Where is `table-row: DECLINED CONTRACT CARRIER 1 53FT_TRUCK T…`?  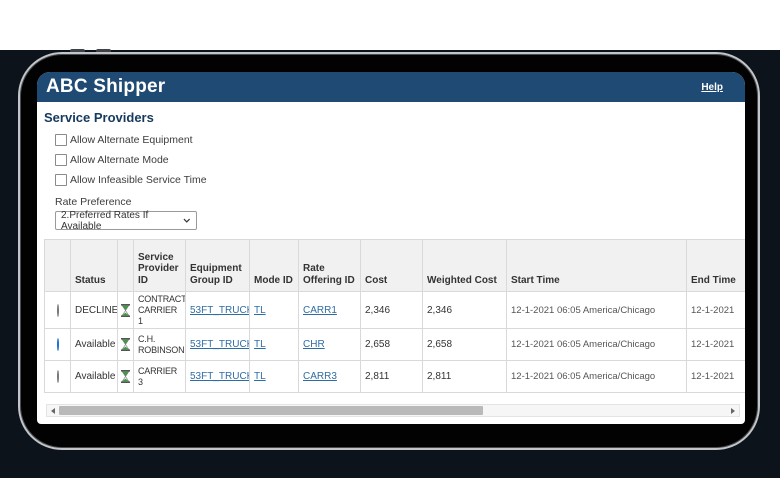
table-row: DECLINED CONTRACT CARRIER 1 53FT_TRUCK T… is located at coordinates (394, 310).